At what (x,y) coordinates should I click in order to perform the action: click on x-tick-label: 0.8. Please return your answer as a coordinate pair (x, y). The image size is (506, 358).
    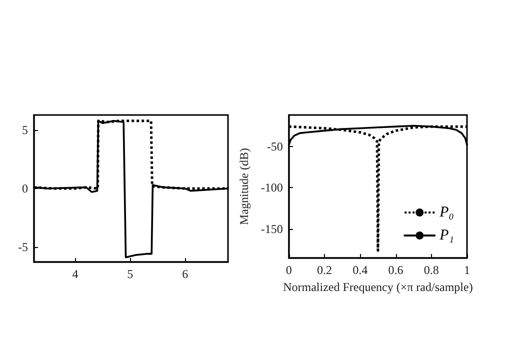
    Looking at the image, I should click on (431, 270).